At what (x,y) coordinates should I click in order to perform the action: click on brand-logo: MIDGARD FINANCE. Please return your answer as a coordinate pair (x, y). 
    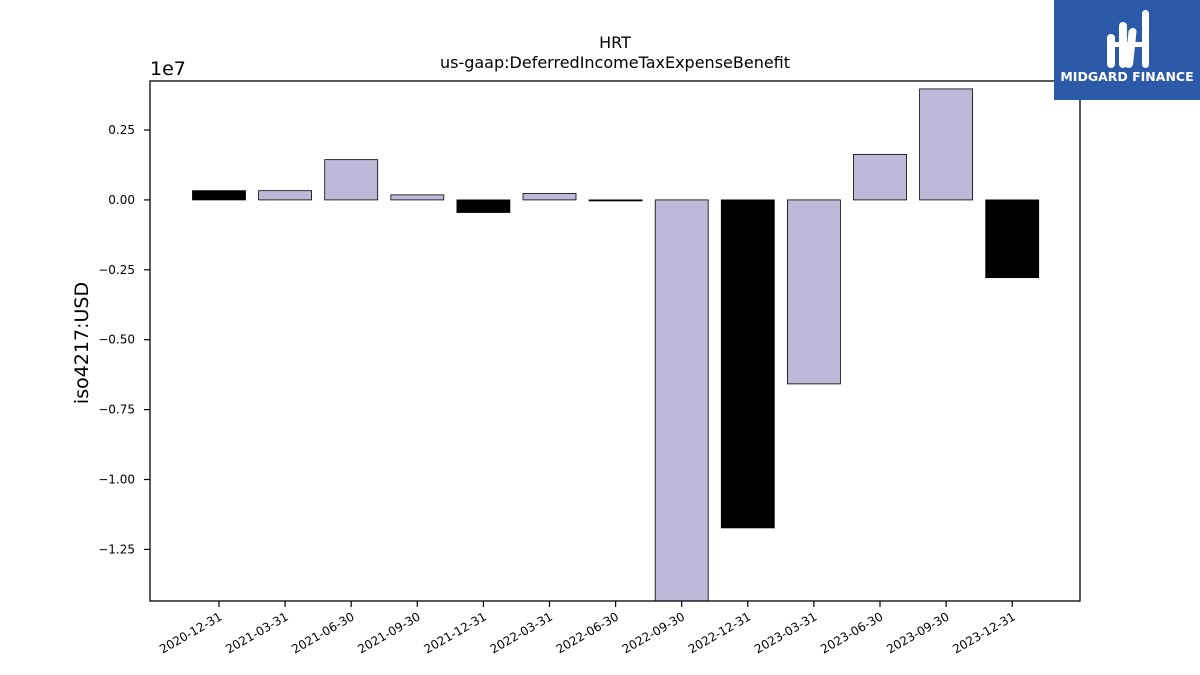
    Looking at the image, I should click on (1127, 50).